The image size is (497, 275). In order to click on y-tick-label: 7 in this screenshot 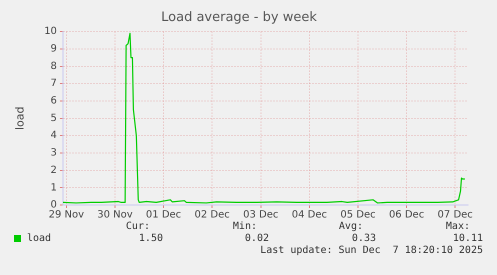, I will do `click(53, 84)`.